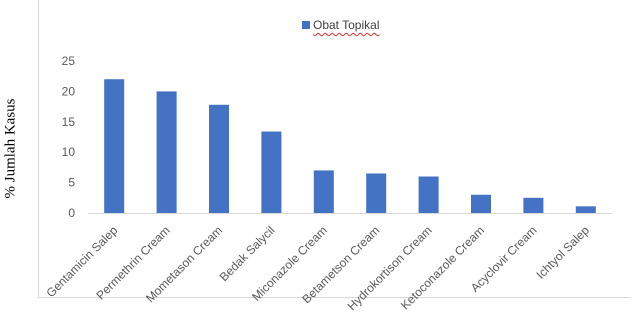 The height and width of the screenshot is (327, 632). I want to click on legend-label: Obat Topikal, so click(346, 25).